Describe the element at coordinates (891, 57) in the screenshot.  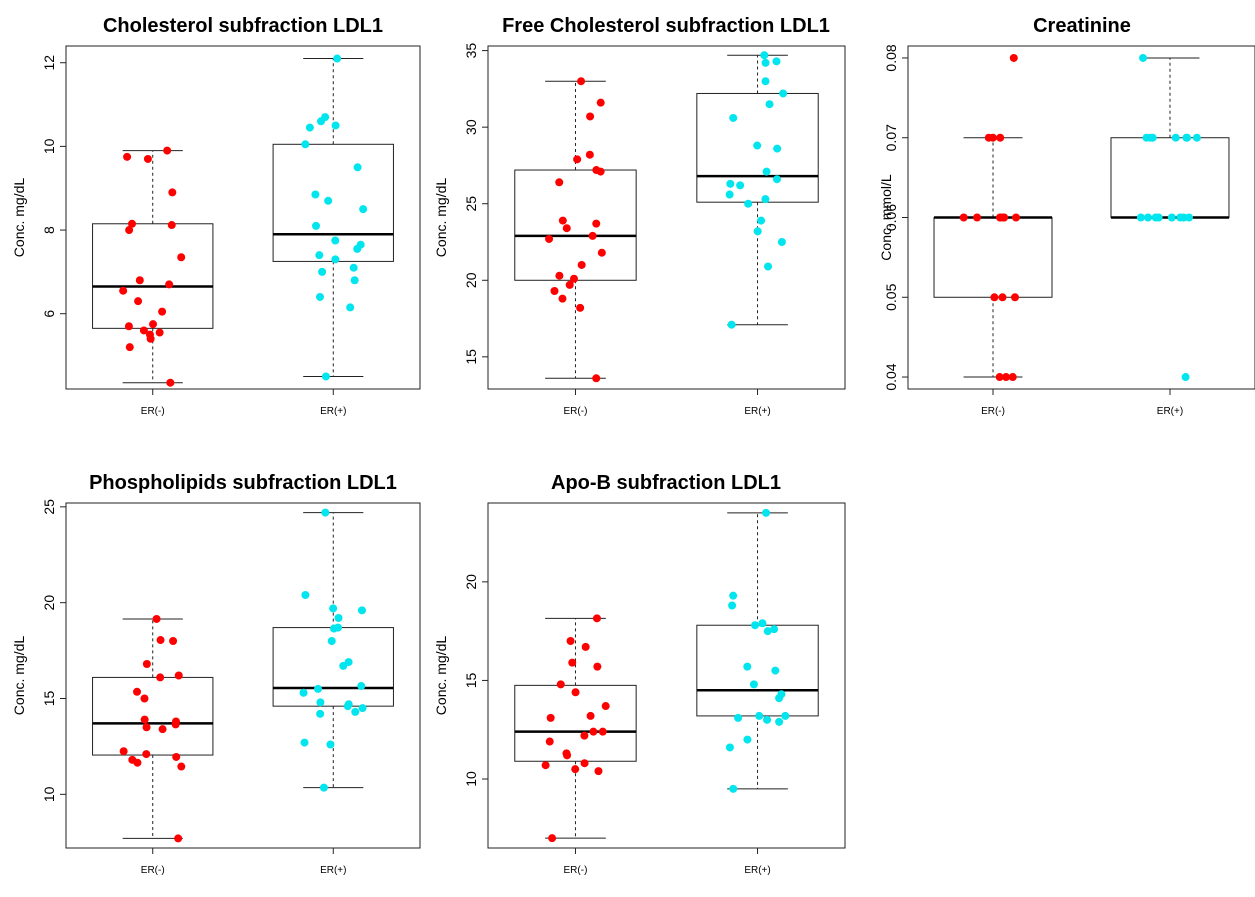
I see `y-tick-label: 0.08` at that location.